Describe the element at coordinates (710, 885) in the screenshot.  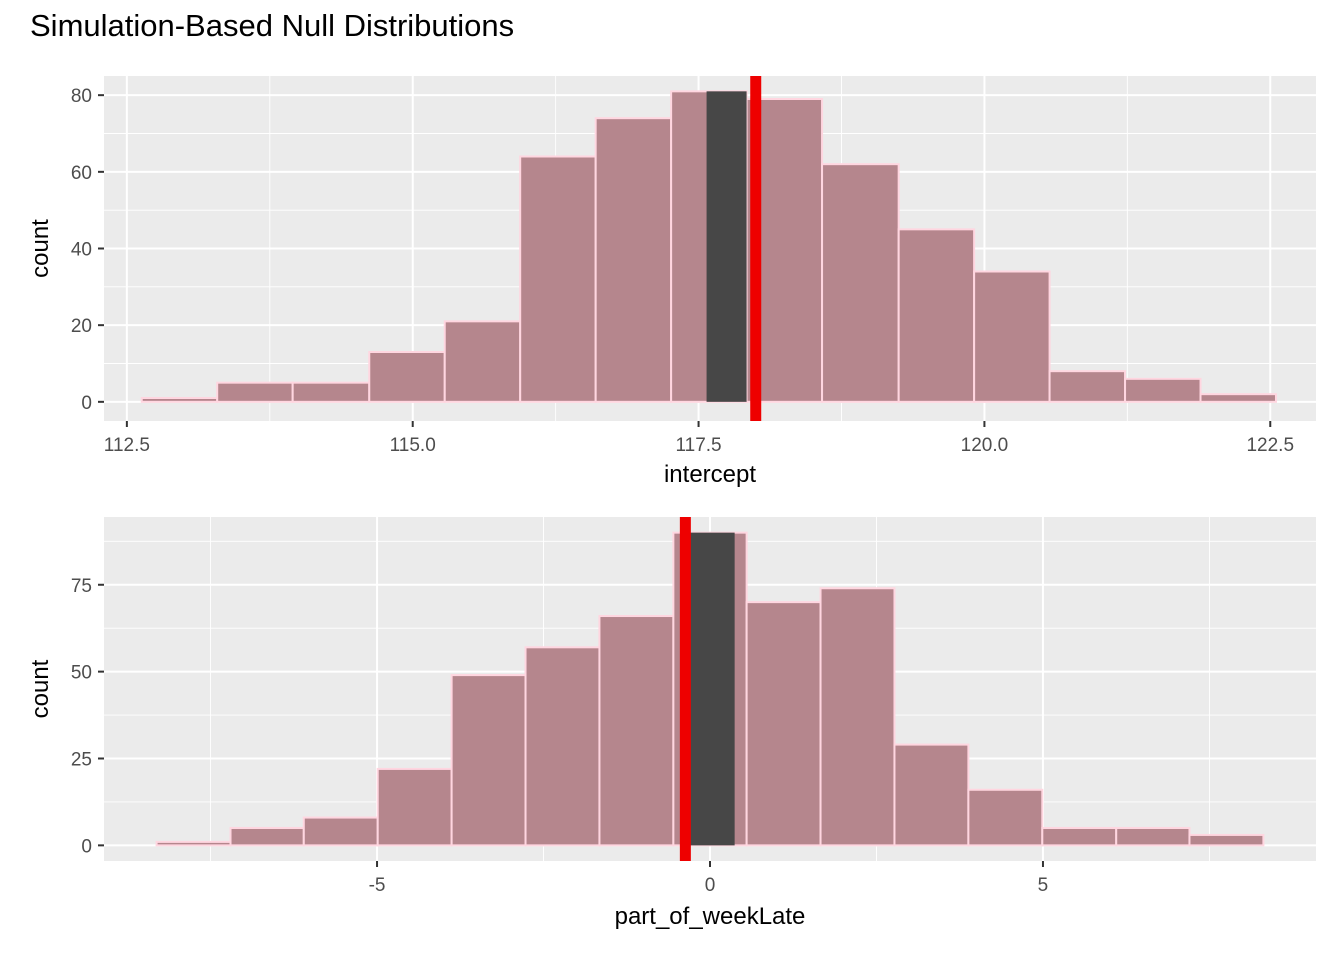
I see `x-tick-label: 0` at that location.